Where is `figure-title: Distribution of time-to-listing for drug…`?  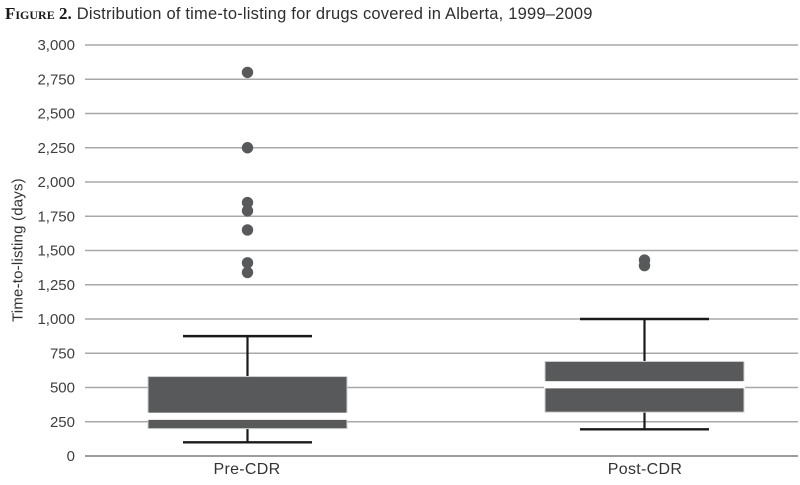 figure-title: Distribution of time-to-listing for drug… is located at coordinates (334, 14).